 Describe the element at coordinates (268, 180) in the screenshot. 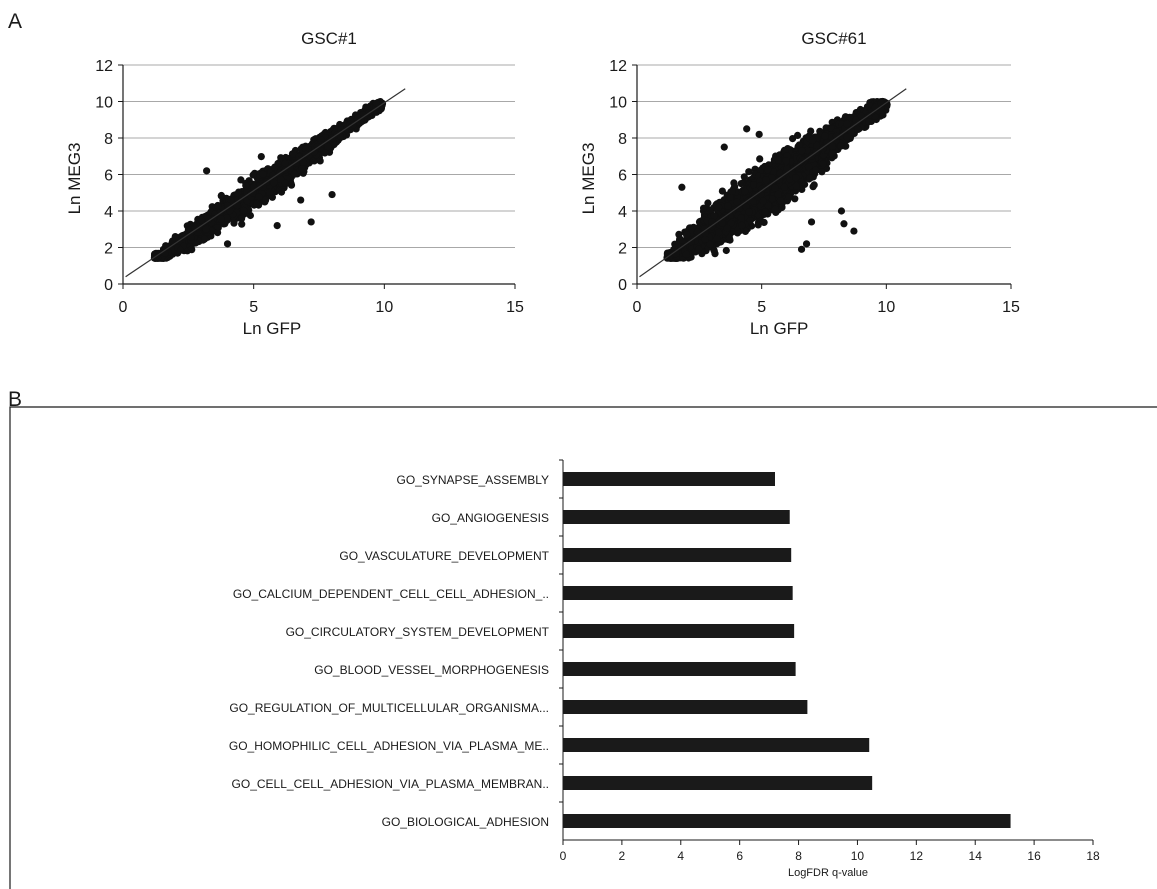

I see `scatter-1-point-cloud` at that location.